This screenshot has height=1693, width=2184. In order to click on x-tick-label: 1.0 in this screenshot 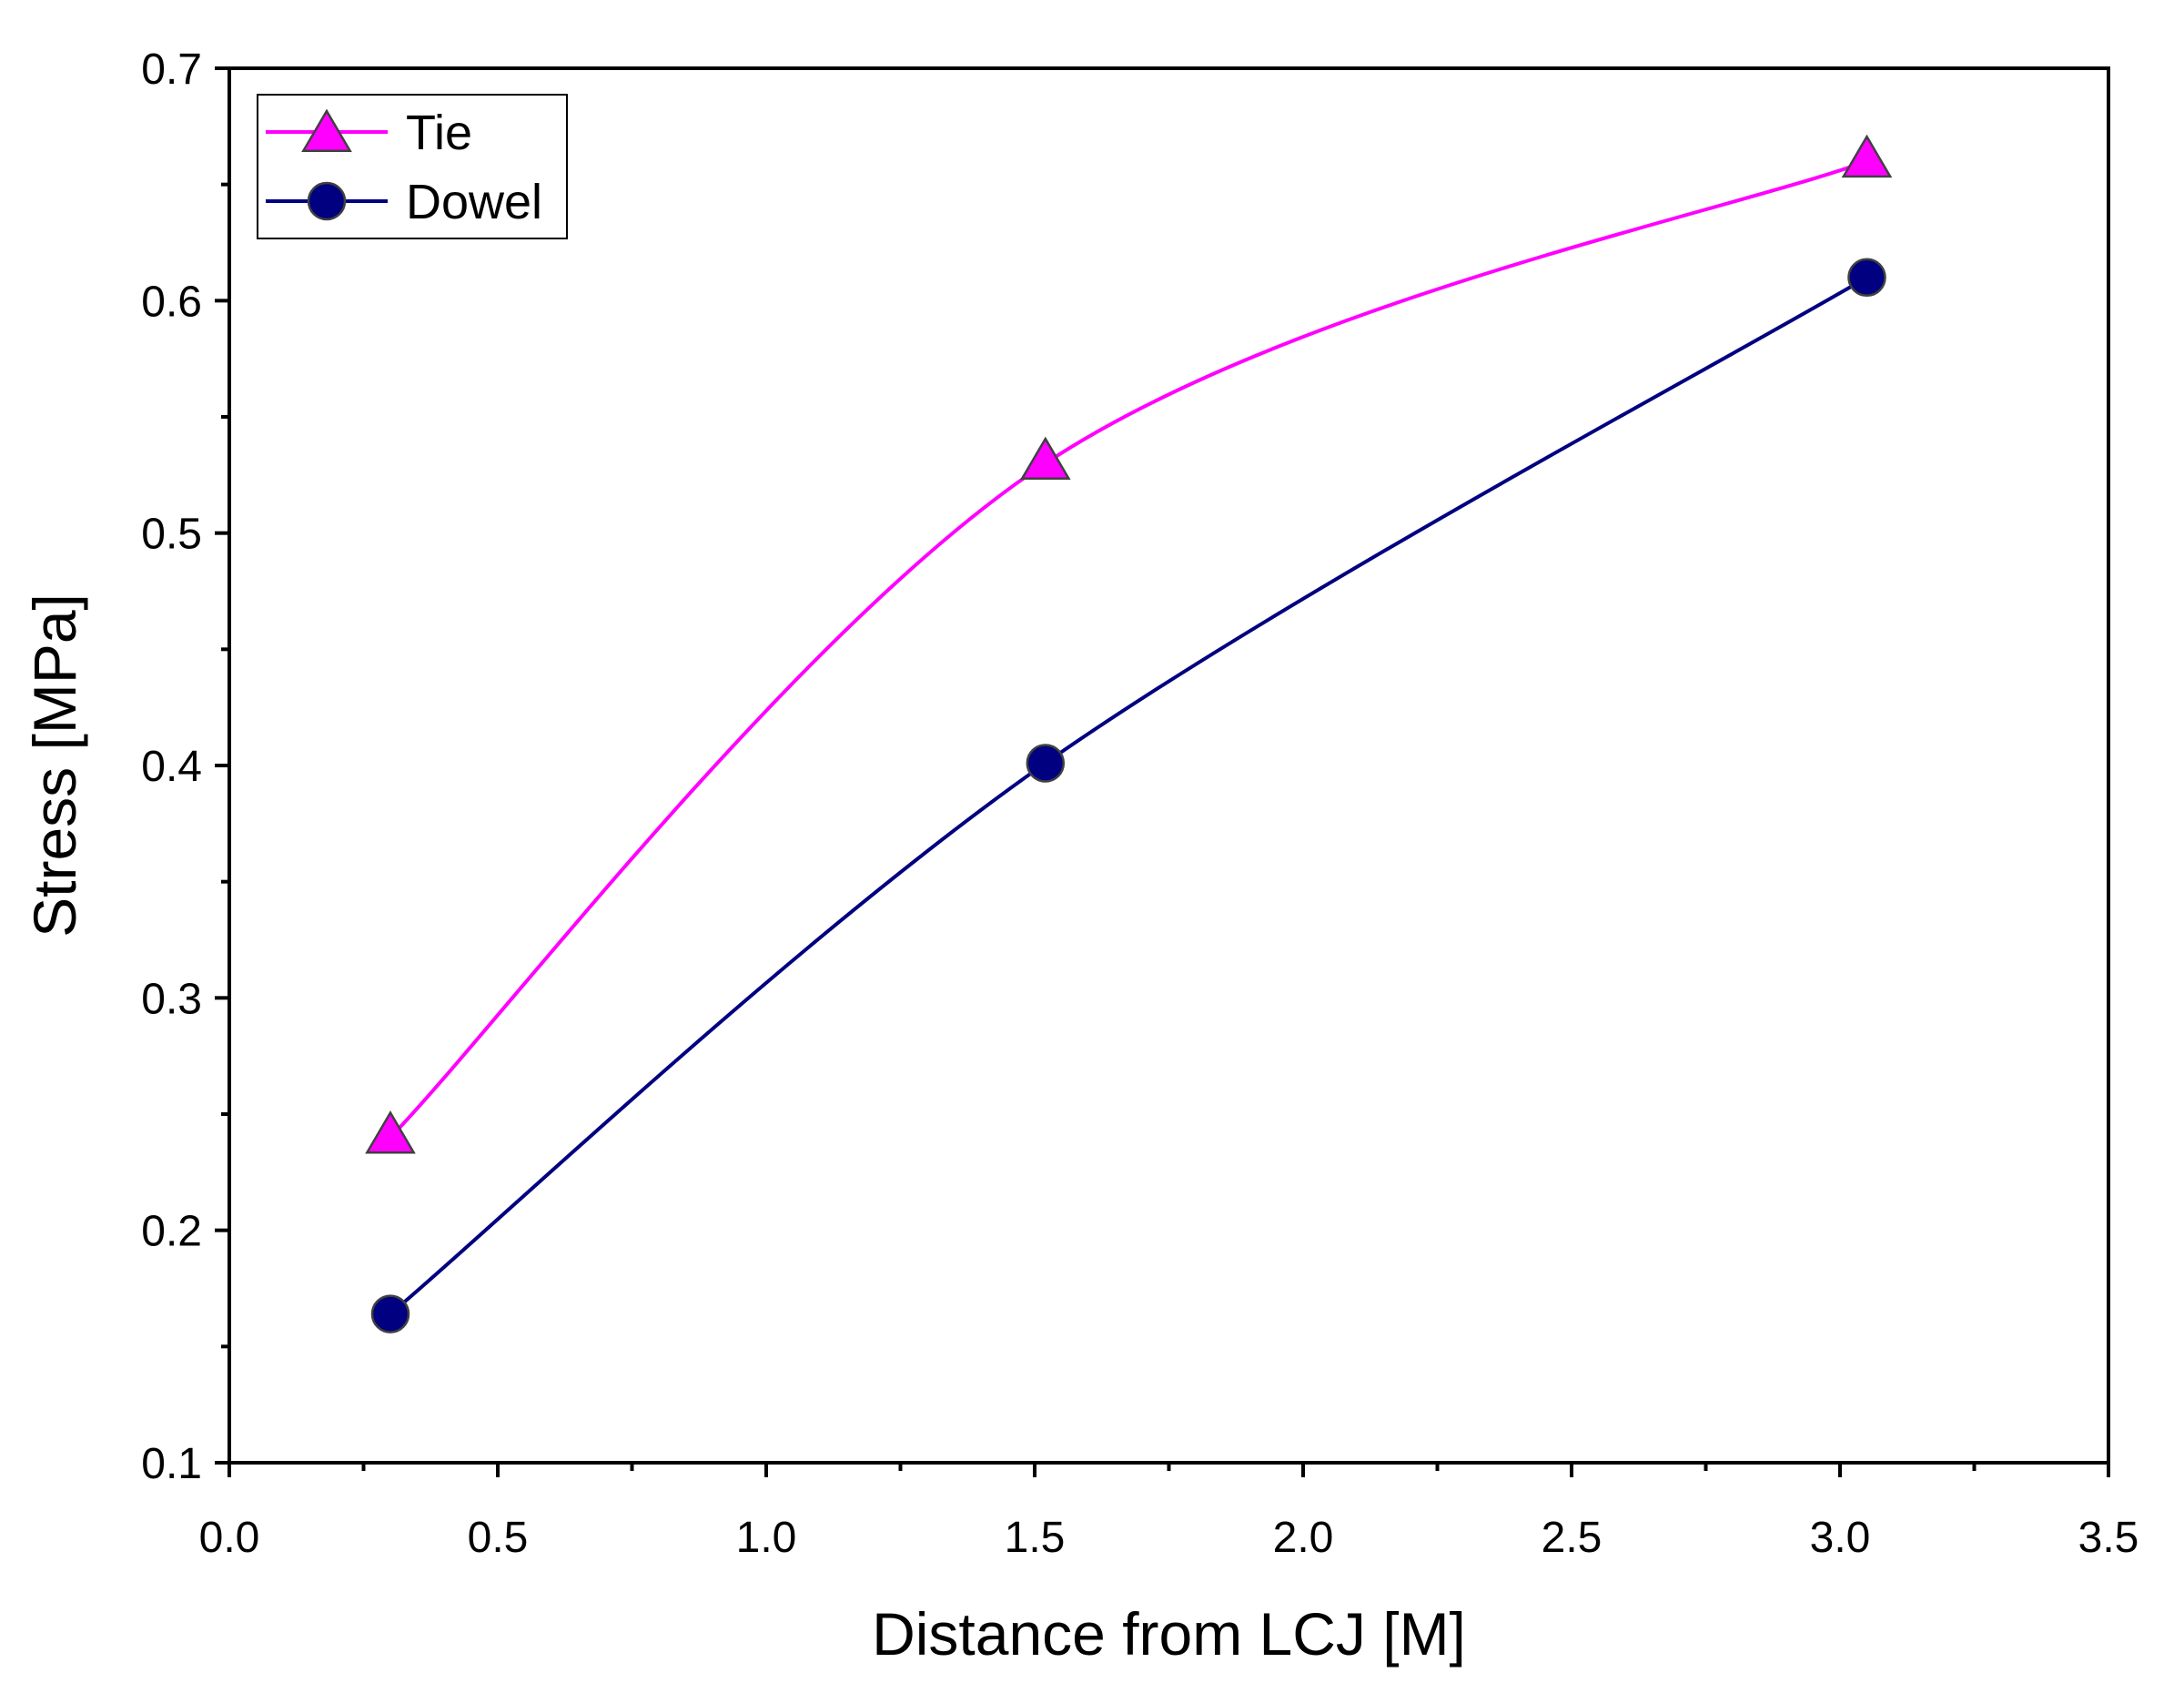, I will do `click(767, 1538)`.